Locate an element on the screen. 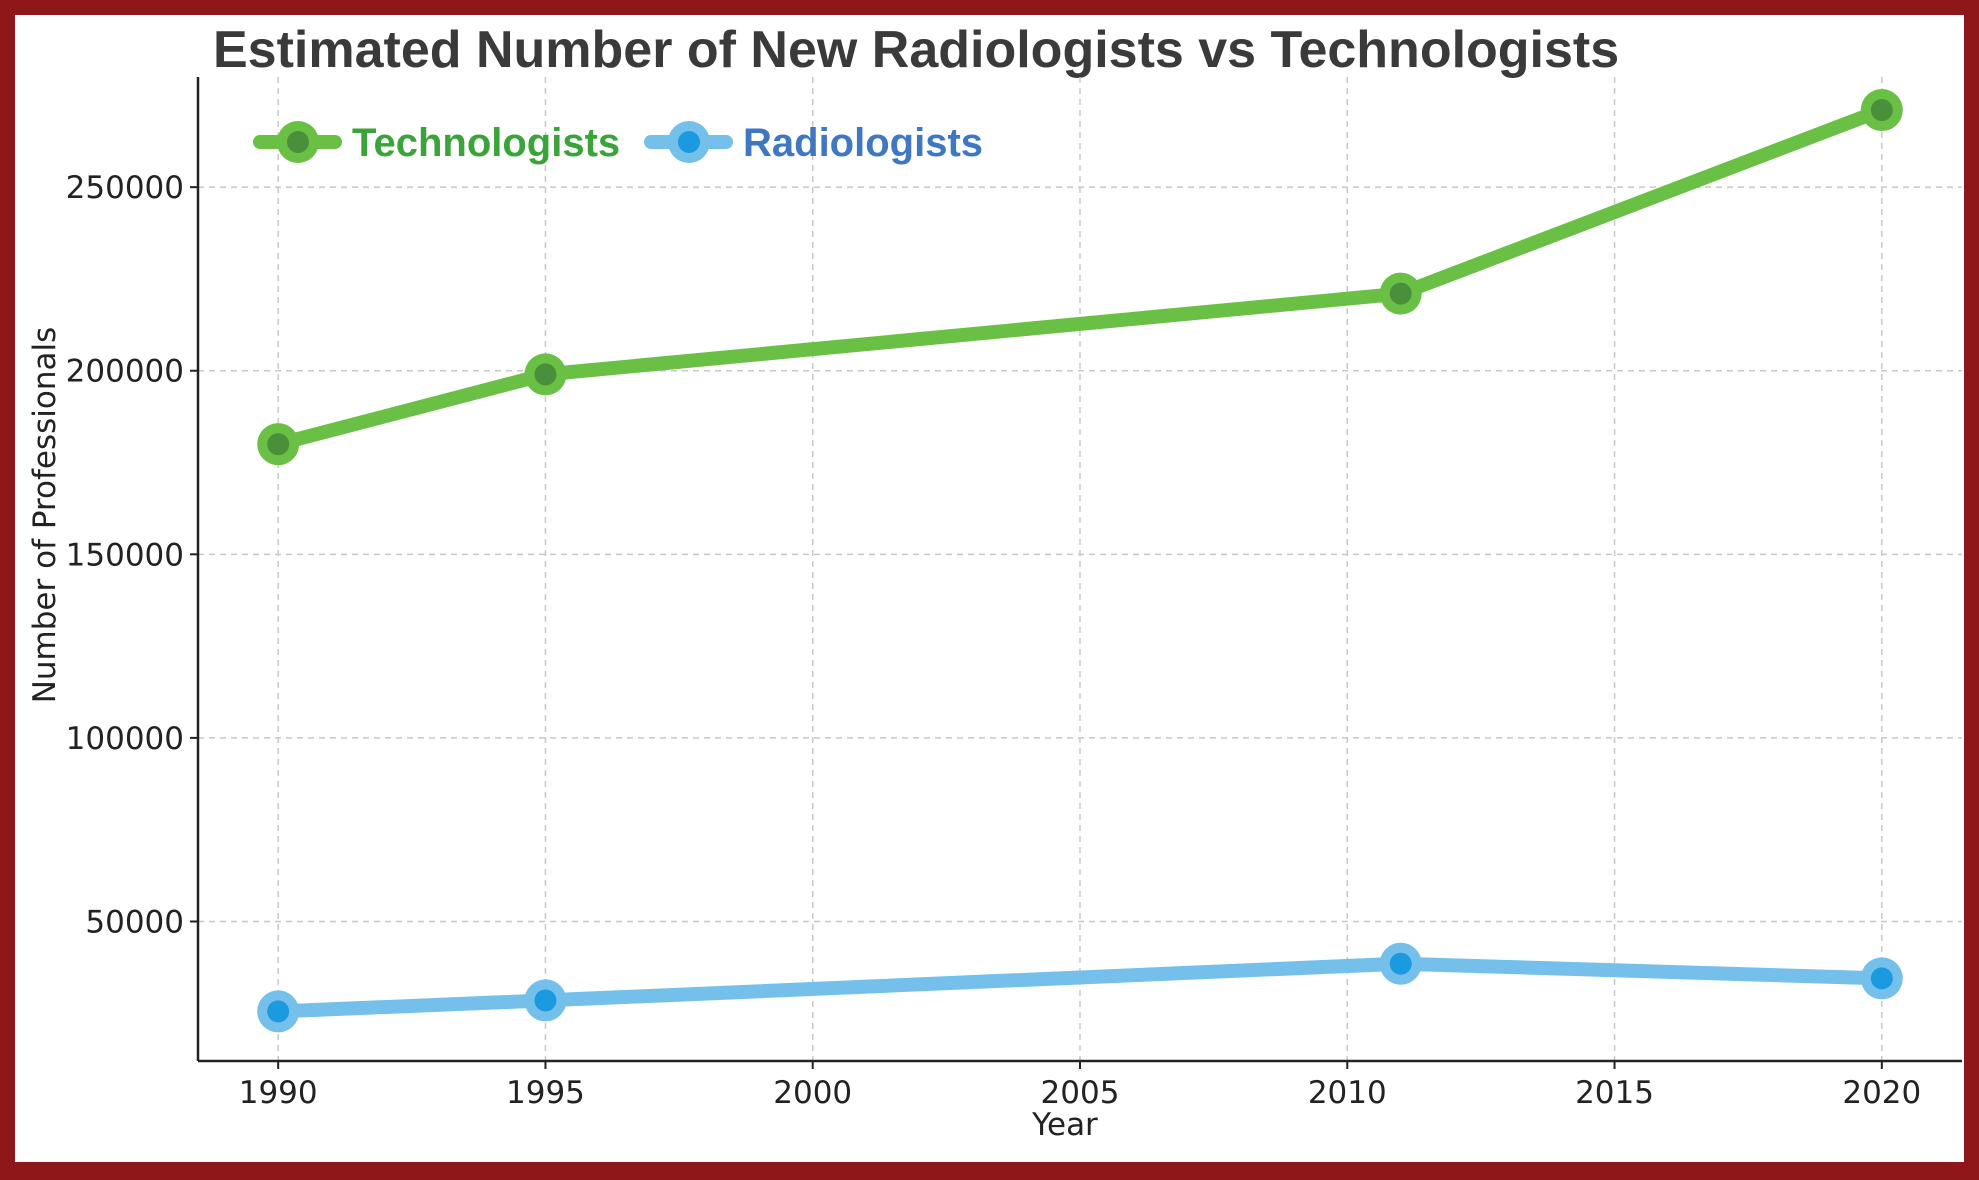 Image resolution: width=1979 pixels, height=1180 pixels. x-tick-label: 1995 is located at coordinates (545, 1093).